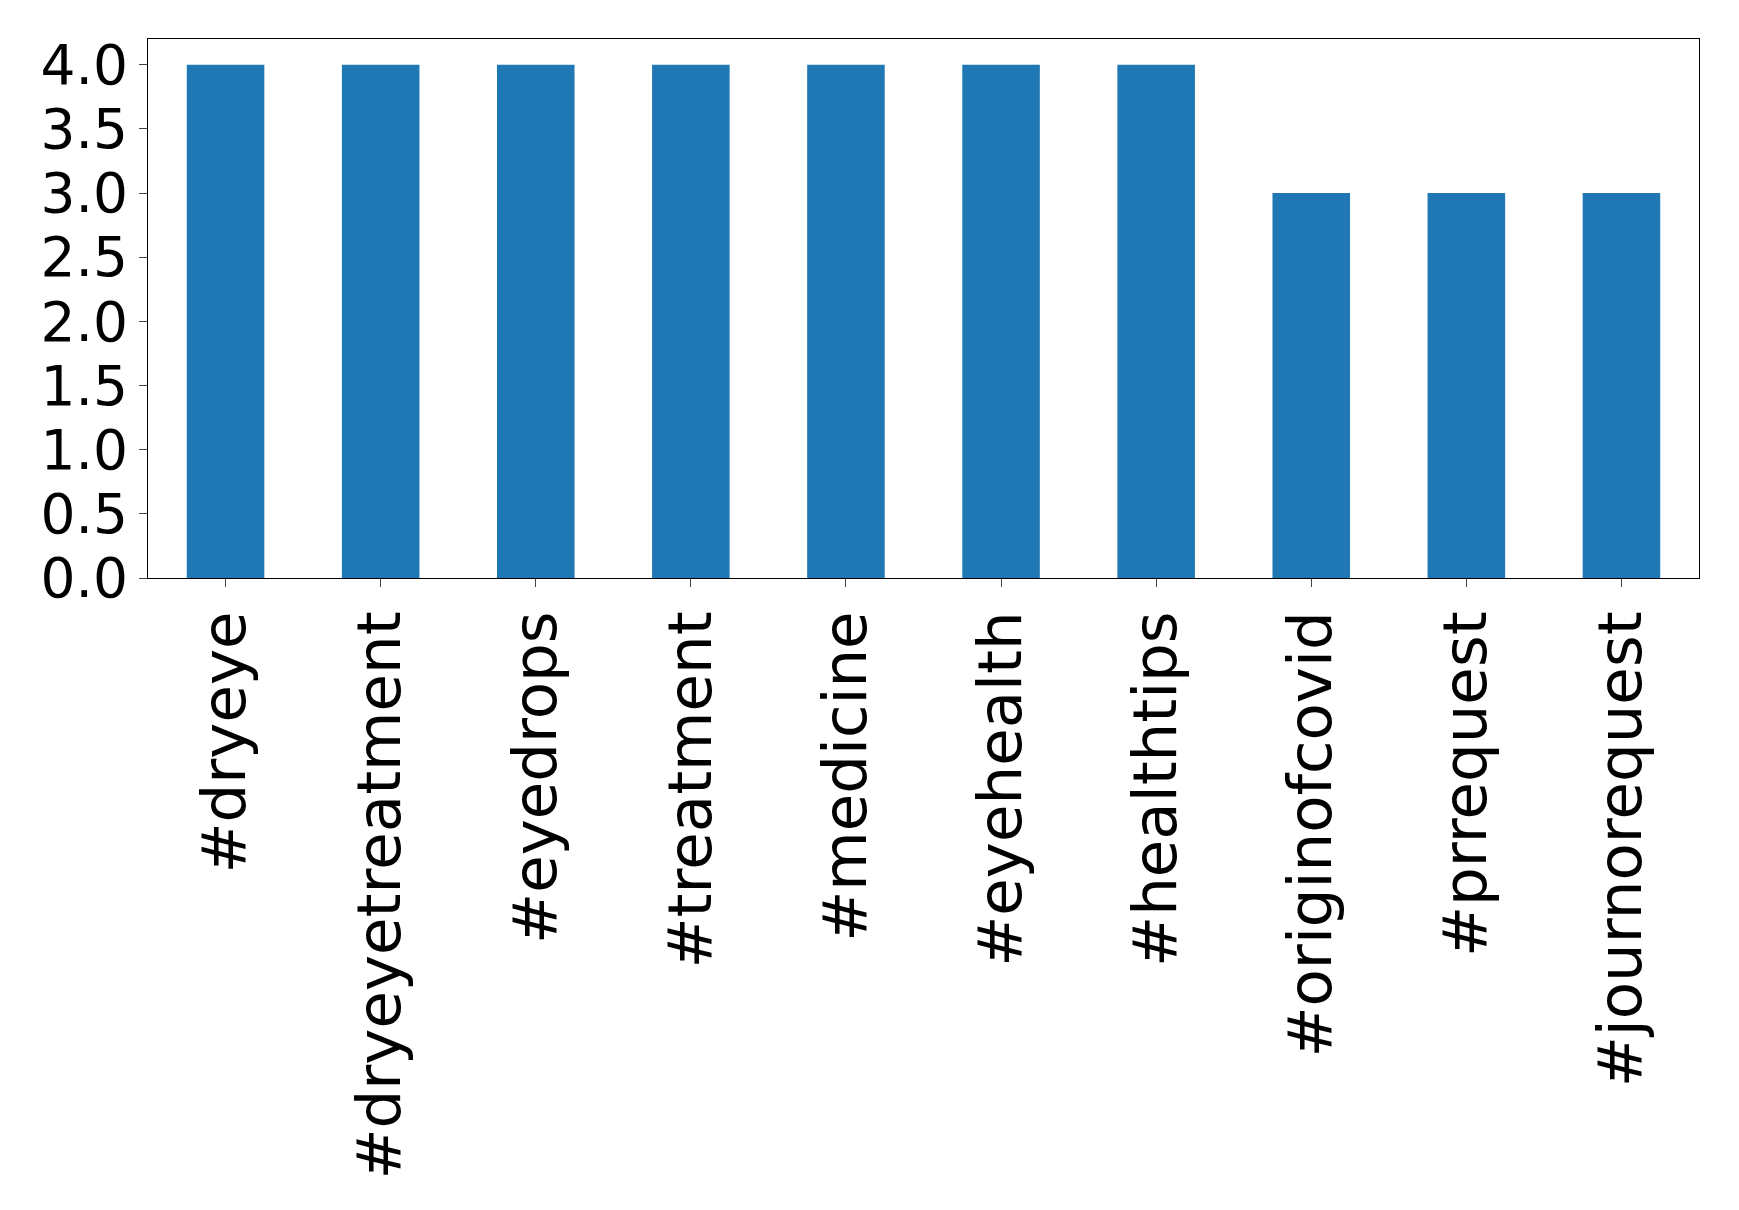 This screenshot has height=1210, width=1739. What do you see at coordinates (84, 321) in the screenshot?
I see `y-tick-label: 2.0` at bounding box center [84, 321].